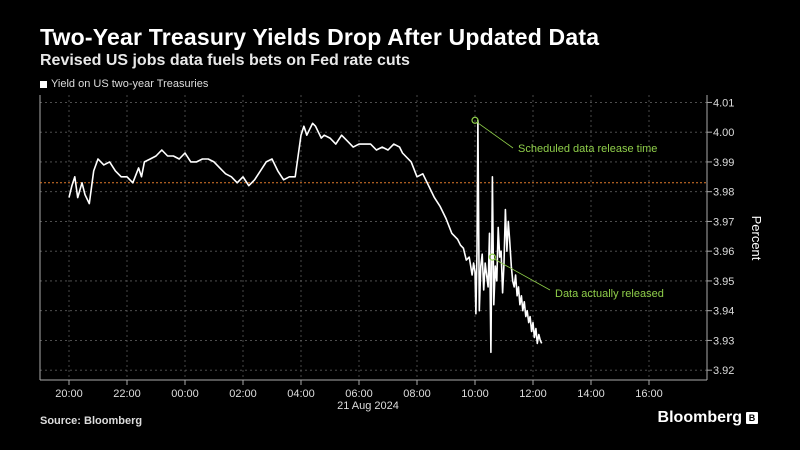 The width and height of the screenshot is (800, 450). Describe the element at coordinates (475, 120) in the screenshot. I see `scheduled-release-marker` at that location.